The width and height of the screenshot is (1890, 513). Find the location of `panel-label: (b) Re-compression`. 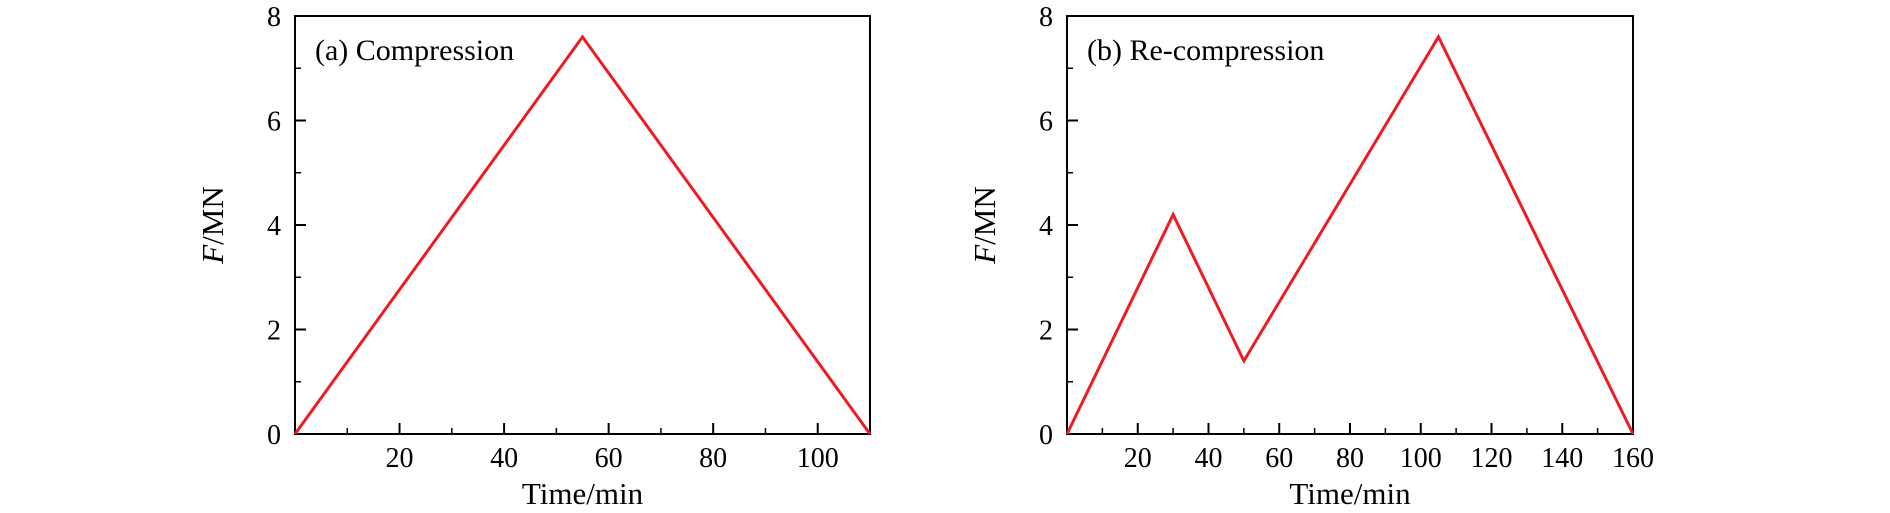

panel-label: (b) Re-compression is located at coordinates (1205, 50).